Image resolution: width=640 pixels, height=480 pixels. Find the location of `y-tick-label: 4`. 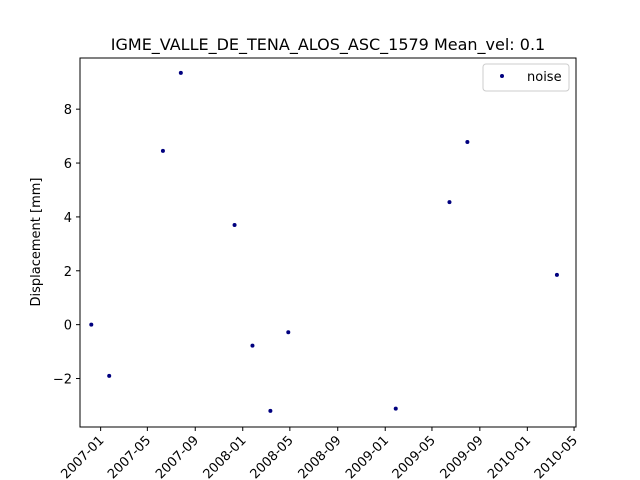

y-tick-label: 4 is located at coordinates (68, 218).